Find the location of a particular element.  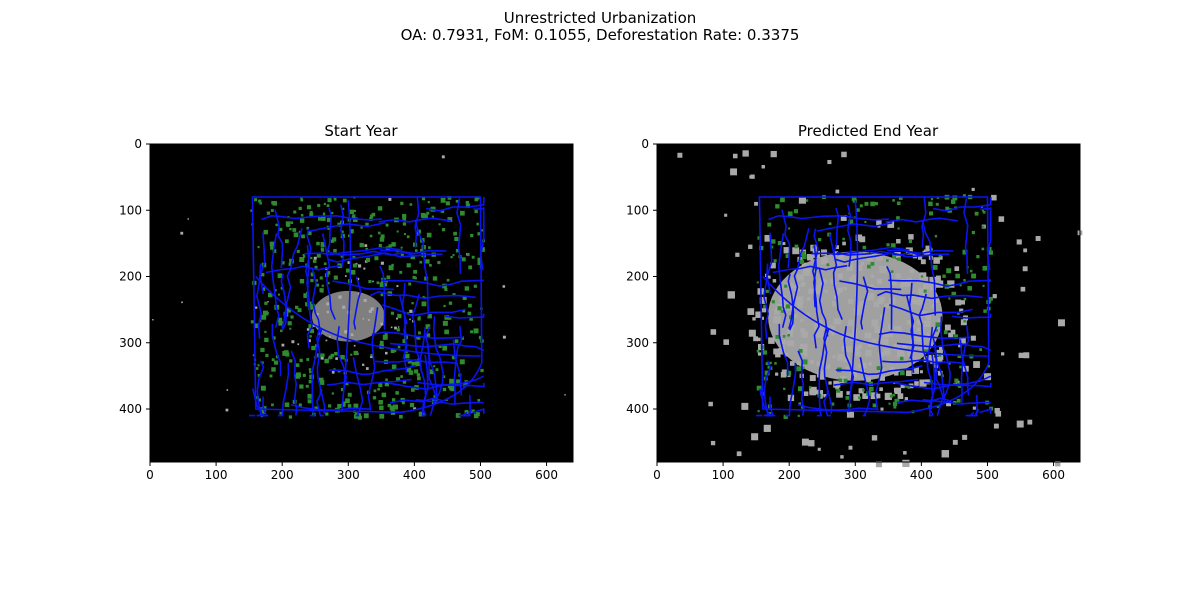

y-axis-predicted-end-year: 0 100 200 300 400 is located at coordinates (641, 276).